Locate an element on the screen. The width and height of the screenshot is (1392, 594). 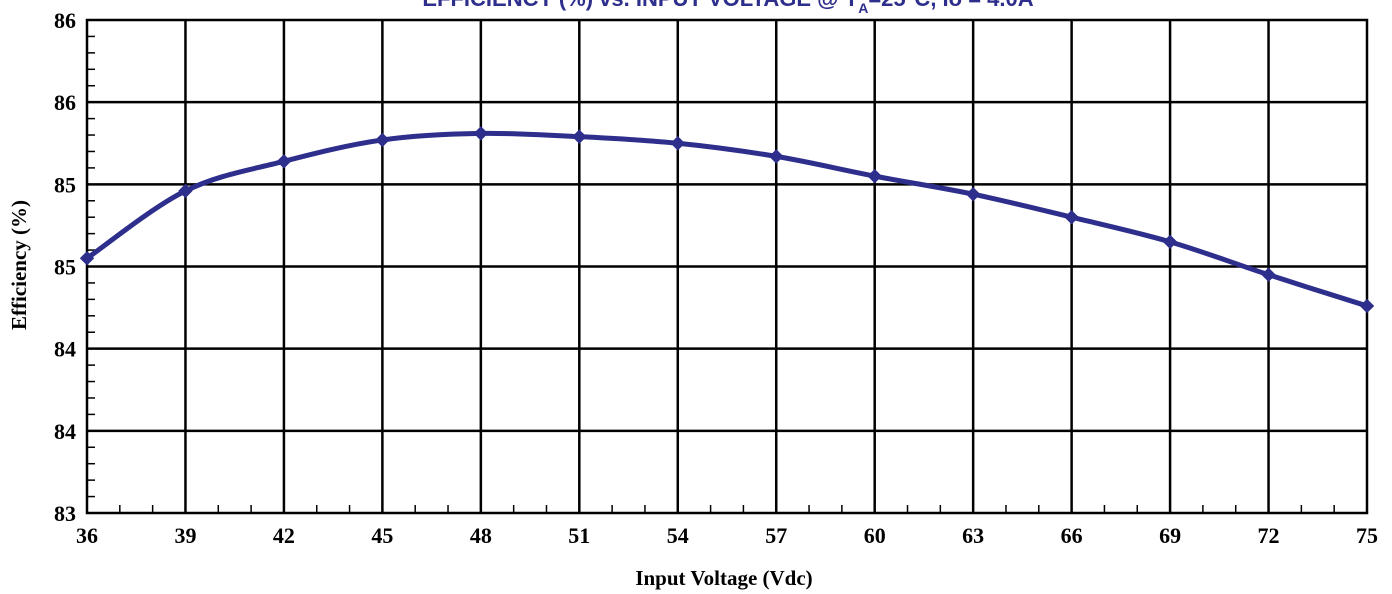
x-tick-label: 42 is located at coordinates (284, 535).